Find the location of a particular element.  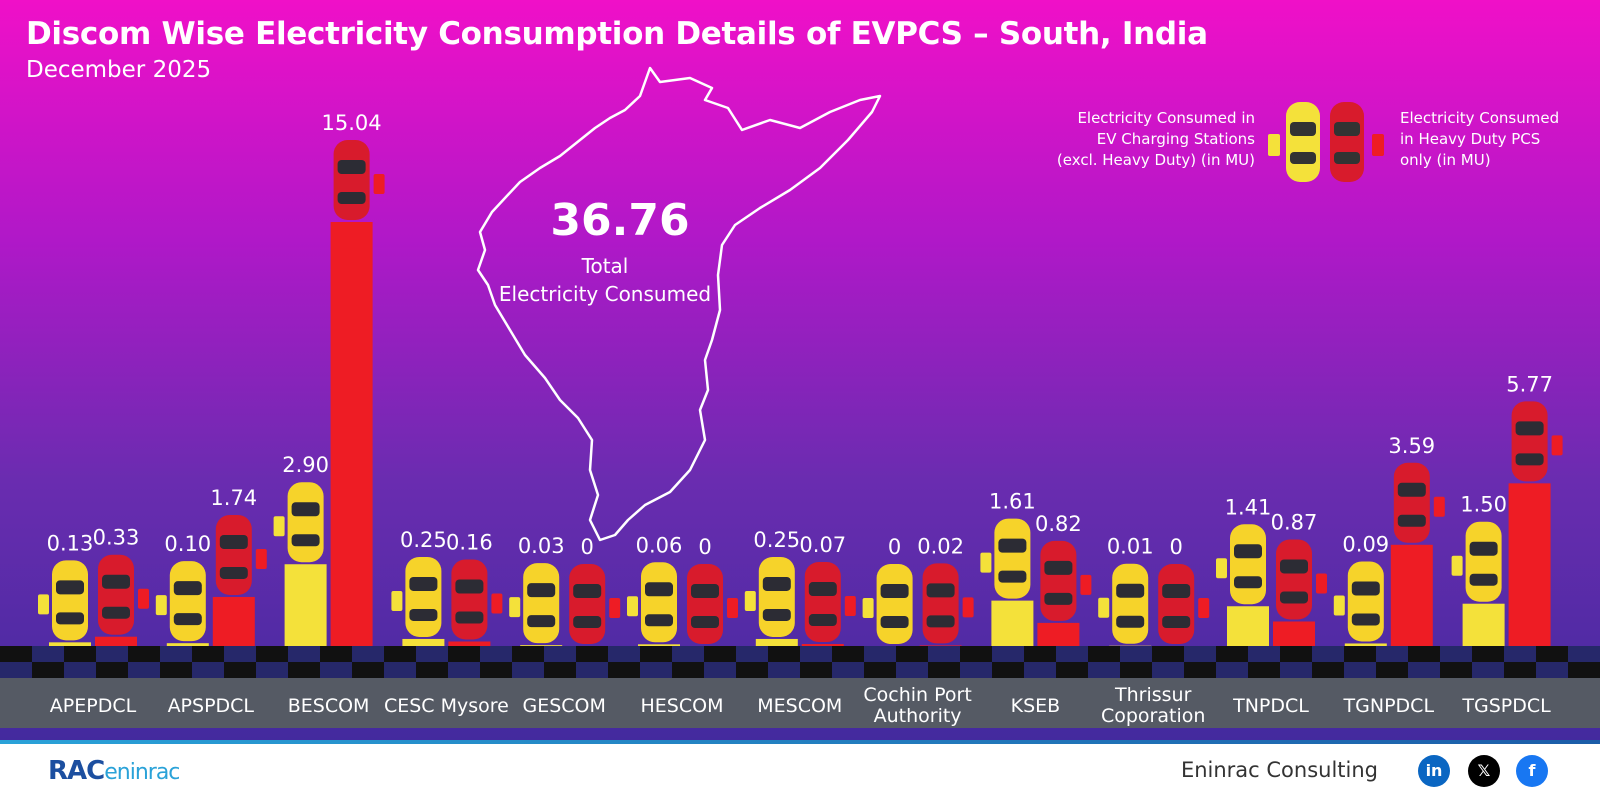

facebook-icon: f is located at coordinates (1532, 771).